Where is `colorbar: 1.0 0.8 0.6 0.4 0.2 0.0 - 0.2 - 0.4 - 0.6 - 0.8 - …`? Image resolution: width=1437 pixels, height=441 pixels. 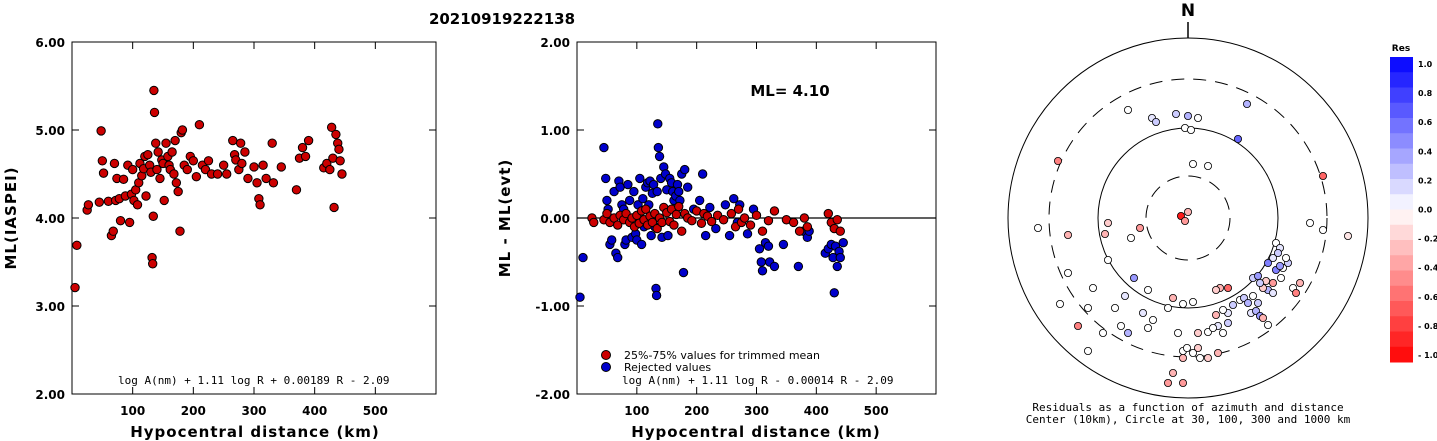 colorbar: 1.0 0.8 0.6 0.4 0.2 0.0 - 0.2 - 0.4 - 0.6 - 0.8 - … is located at coordinates (1413, 210).